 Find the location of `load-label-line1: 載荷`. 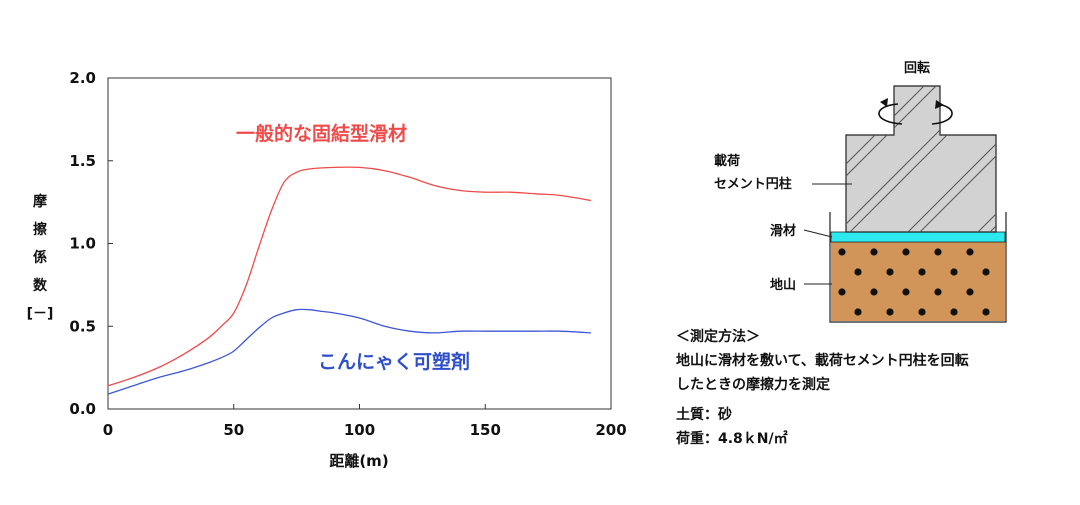

load-label-line1: 載荷 is located at coordinates (727, 161).